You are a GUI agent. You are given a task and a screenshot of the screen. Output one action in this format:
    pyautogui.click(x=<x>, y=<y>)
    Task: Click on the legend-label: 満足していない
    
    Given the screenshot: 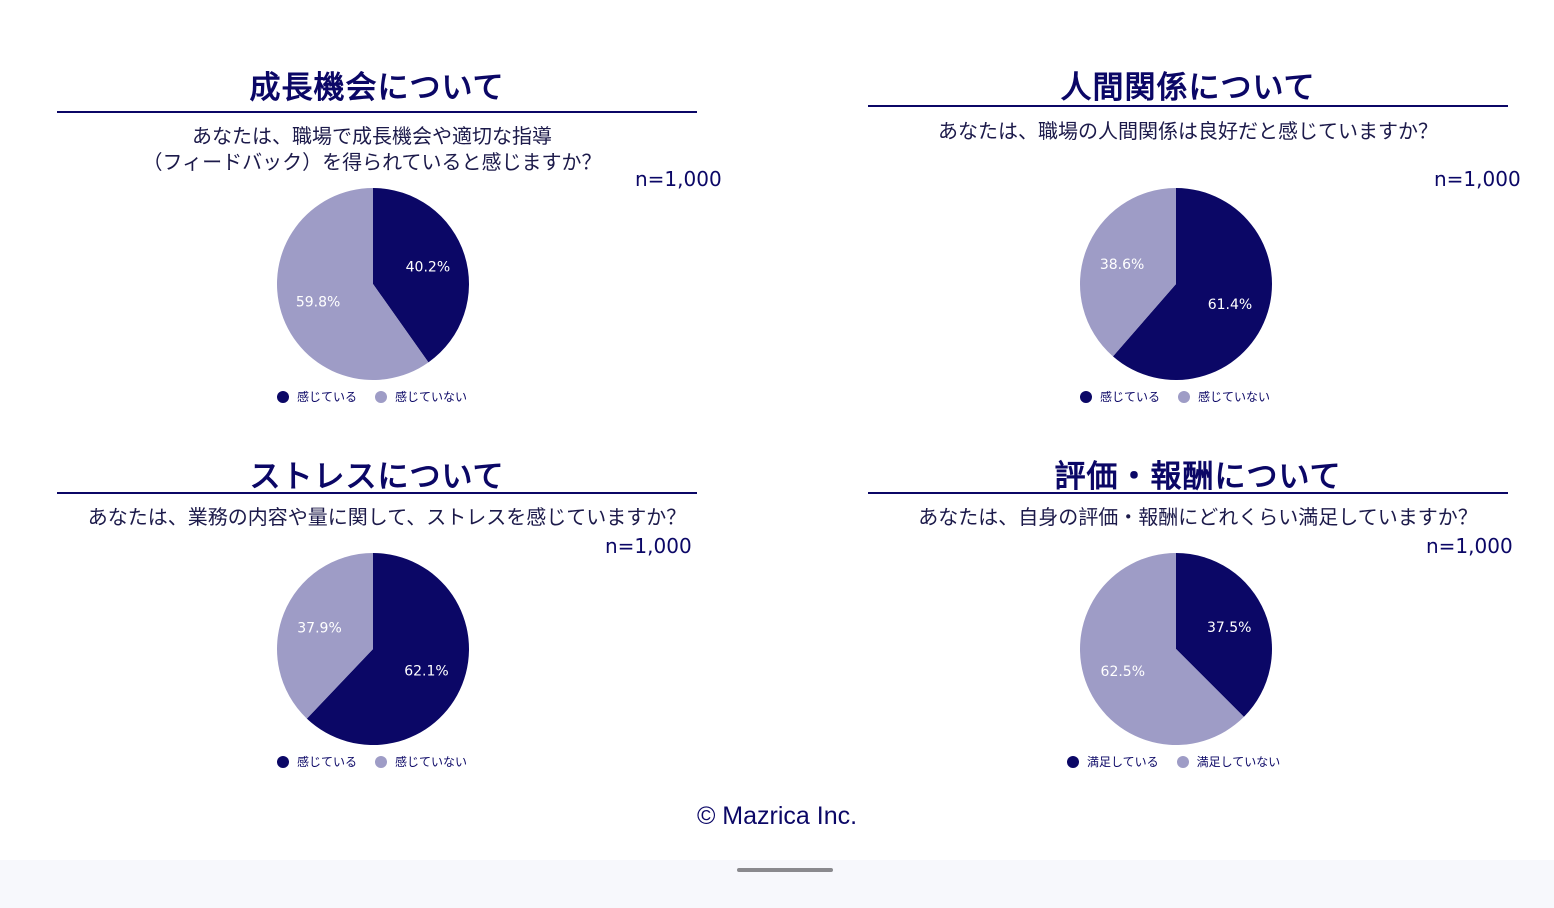 What is the action you would take?
    pyautogui.click(x=1238, y=762)
    